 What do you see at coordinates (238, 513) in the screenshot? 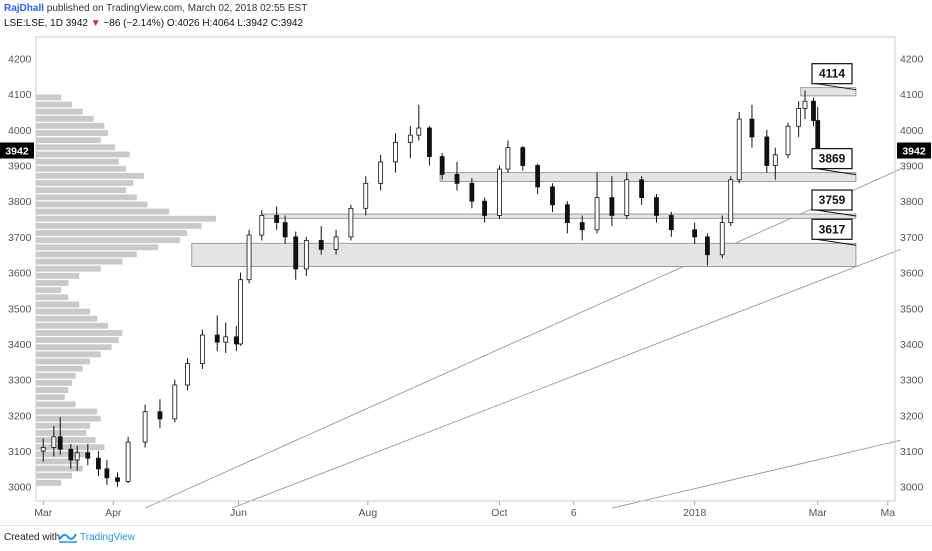
I see `x-tick-label: Jun` at bounding box center [238, 513].